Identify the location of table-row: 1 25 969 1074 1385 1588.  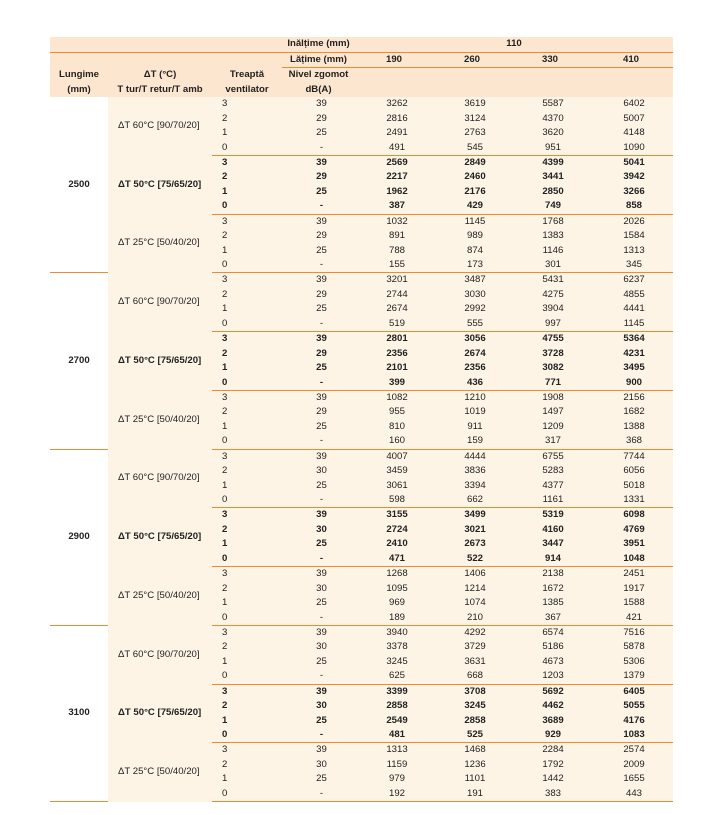
(362, 603).